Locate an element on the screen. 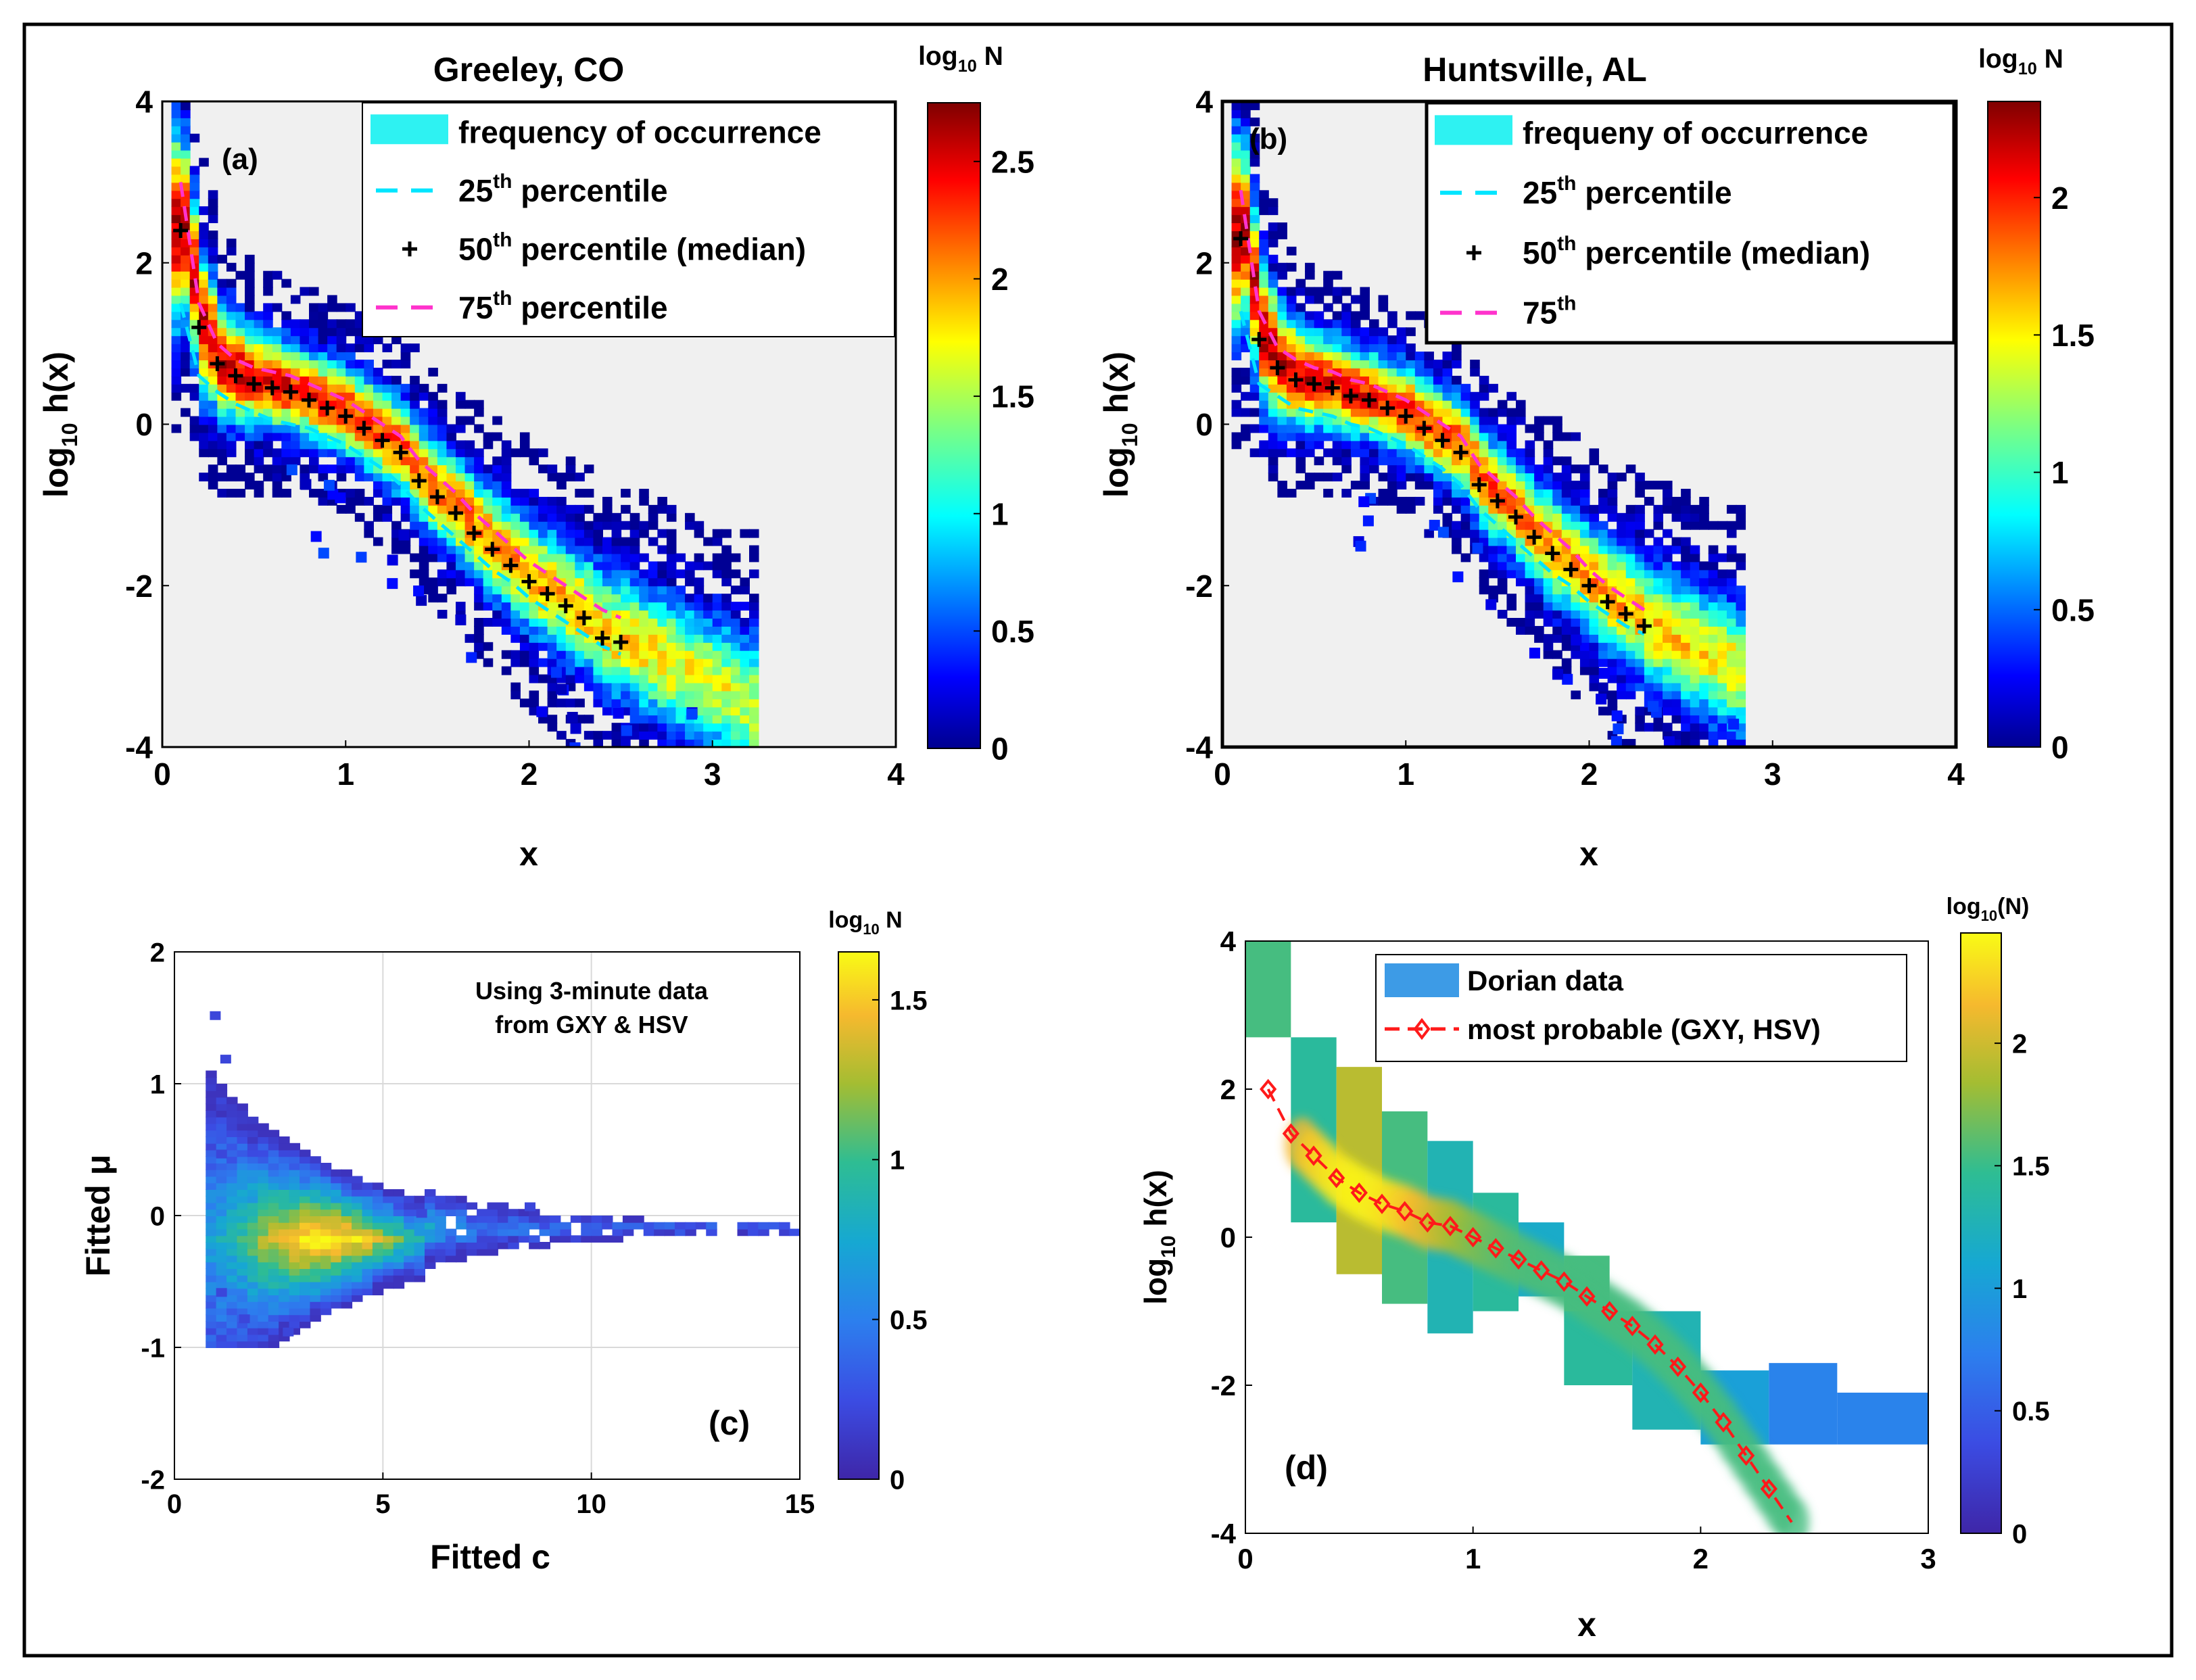 The width and height of the screenshot is (2196, 1680). median-marker is located at coordinates (1350, 396).